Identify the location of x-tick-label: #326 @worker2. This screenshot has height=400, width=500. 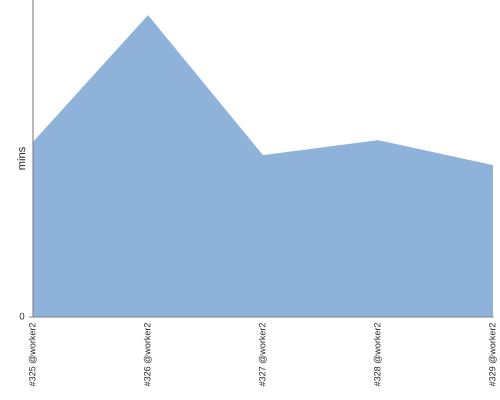
(148, 354).